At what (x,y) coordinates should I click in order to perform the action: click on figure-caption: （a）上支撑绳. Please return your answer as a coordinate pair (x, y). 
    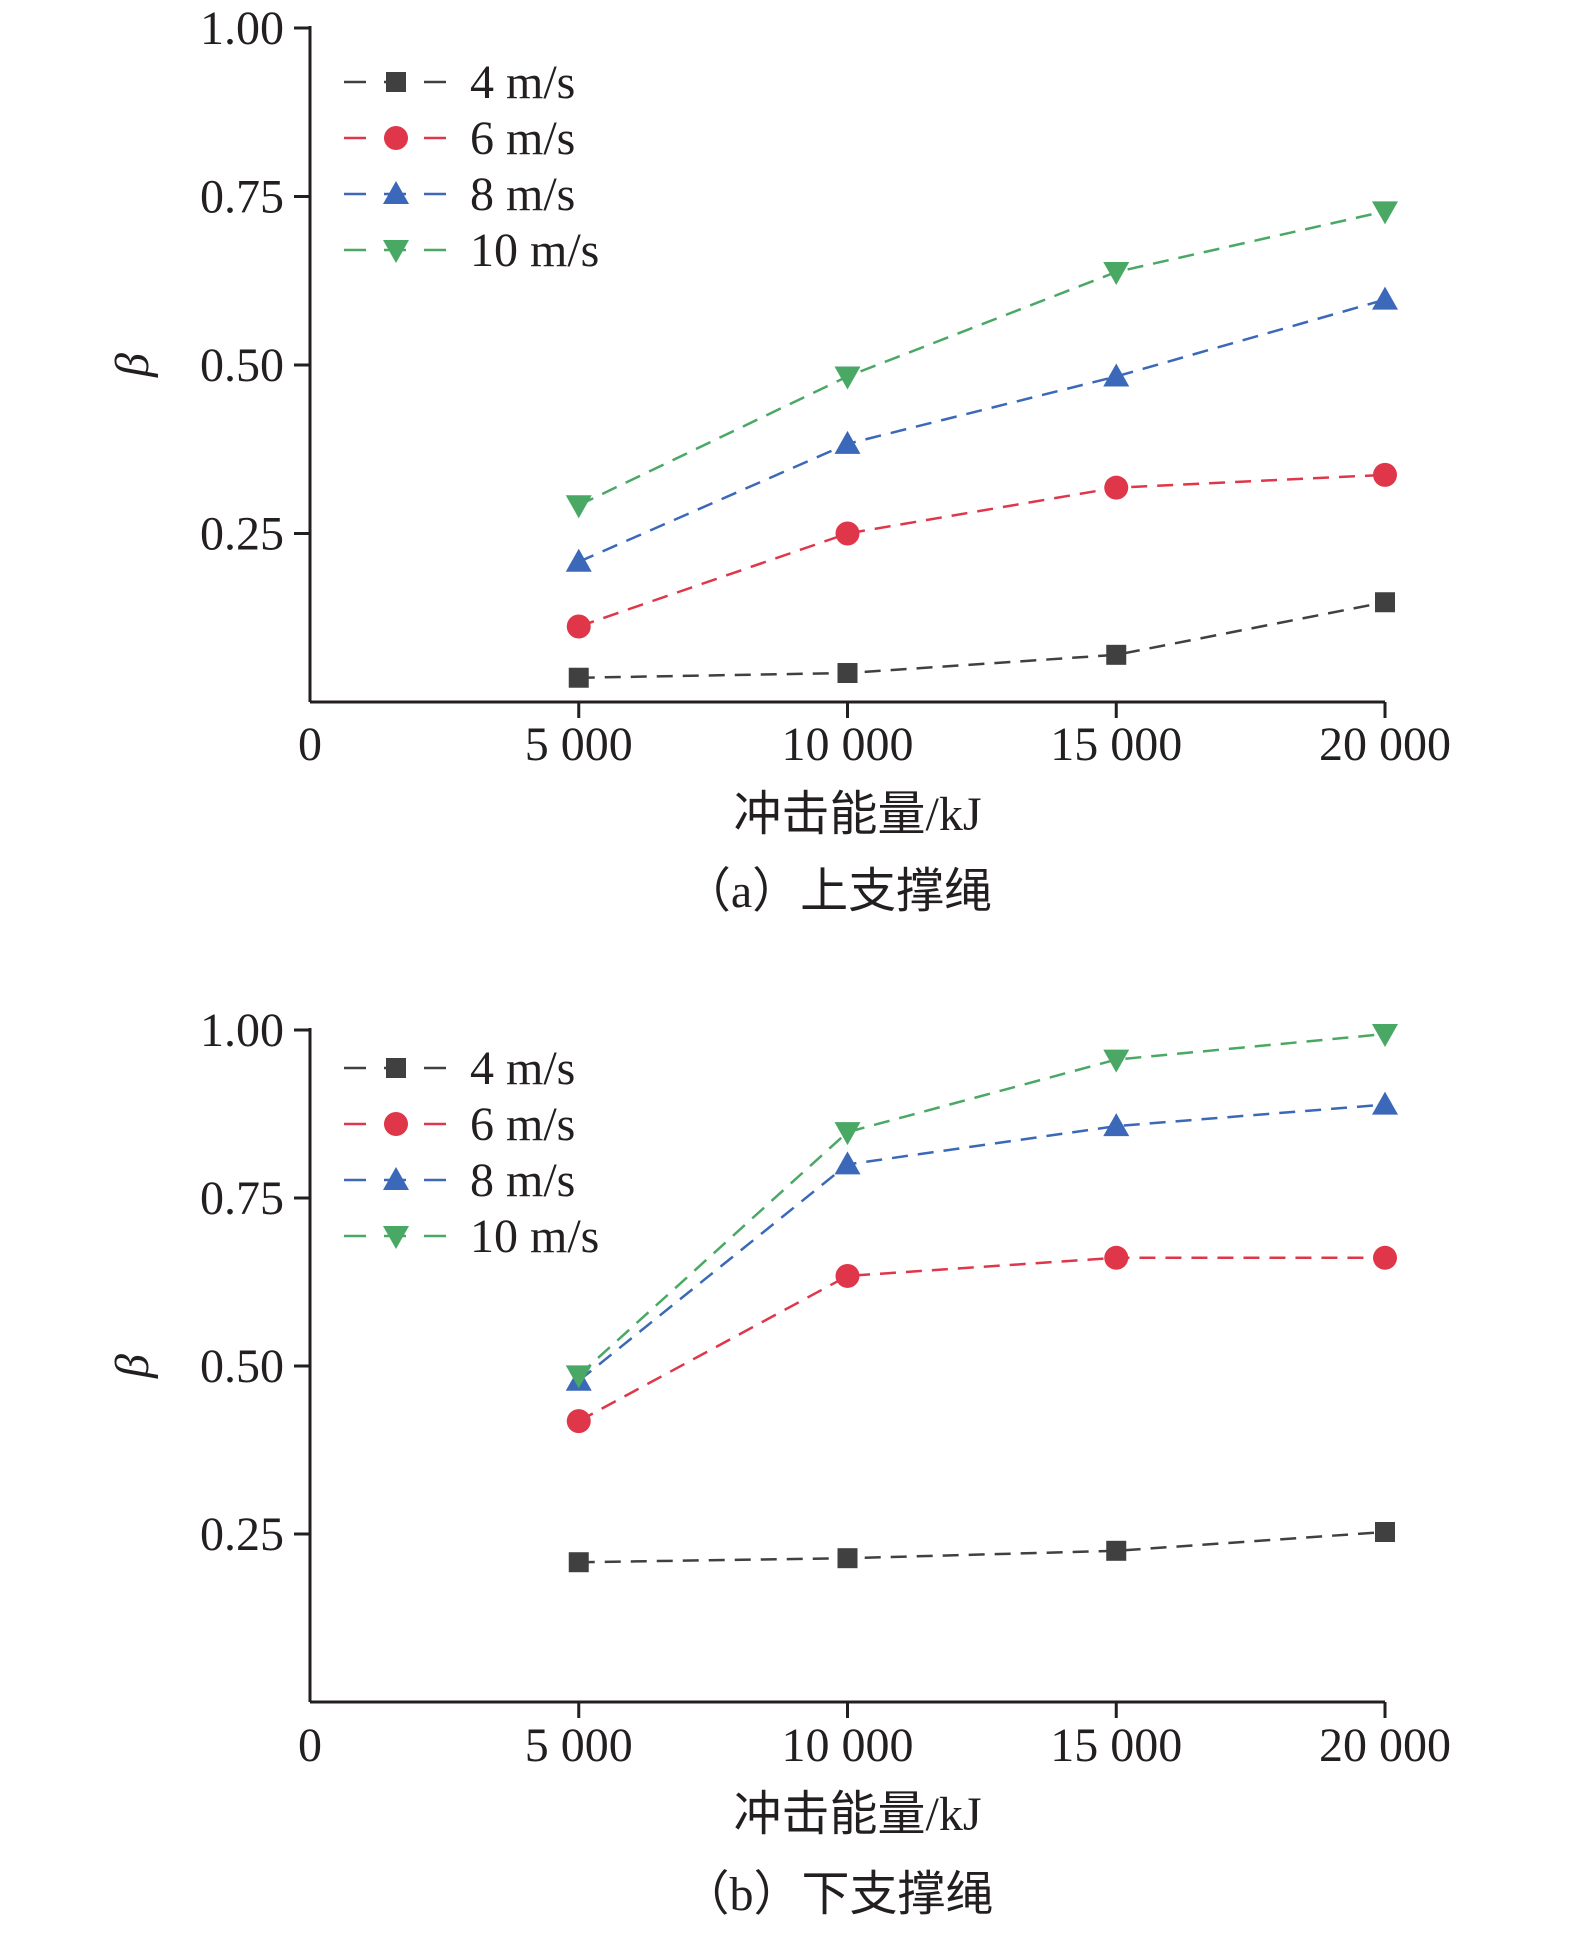
    Looking at the image, I should click on (837, 891).